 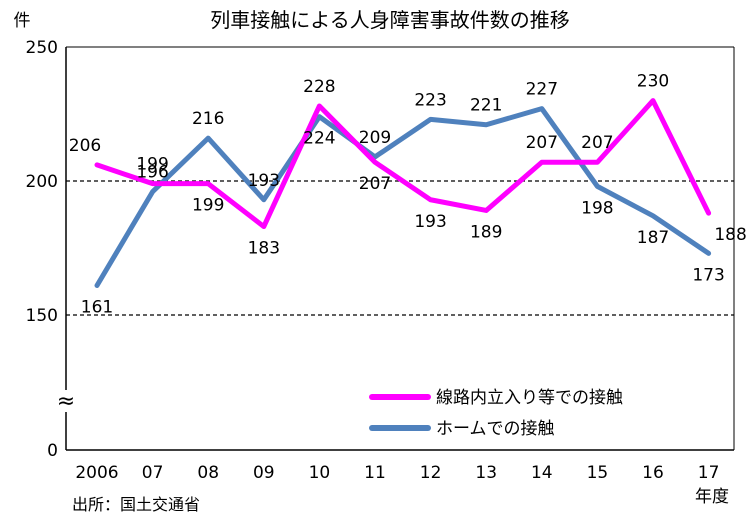 What do you see at coordinates (486, 106) in the screenshot?
I see `data-label-series-1: 221` at bounding box center [486, 106].